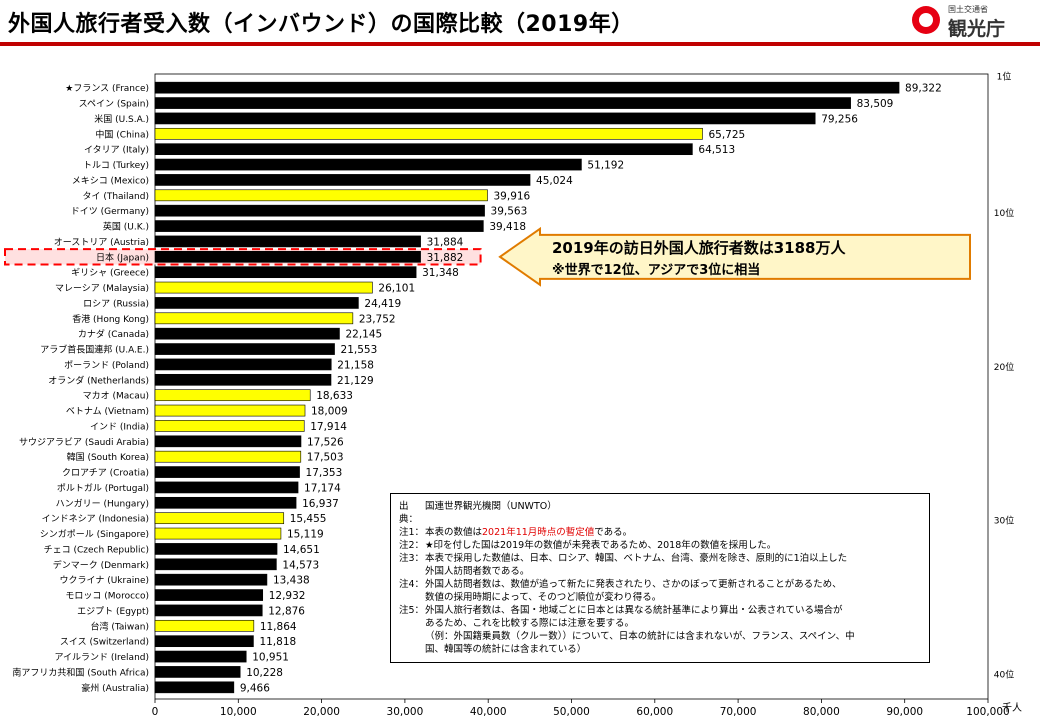 This screenshot has height=720, width=1040. What do you see at coordinates (509, 212) in the screenshot?
I see `value-label: 39,563` at bounding box center [509, 212].